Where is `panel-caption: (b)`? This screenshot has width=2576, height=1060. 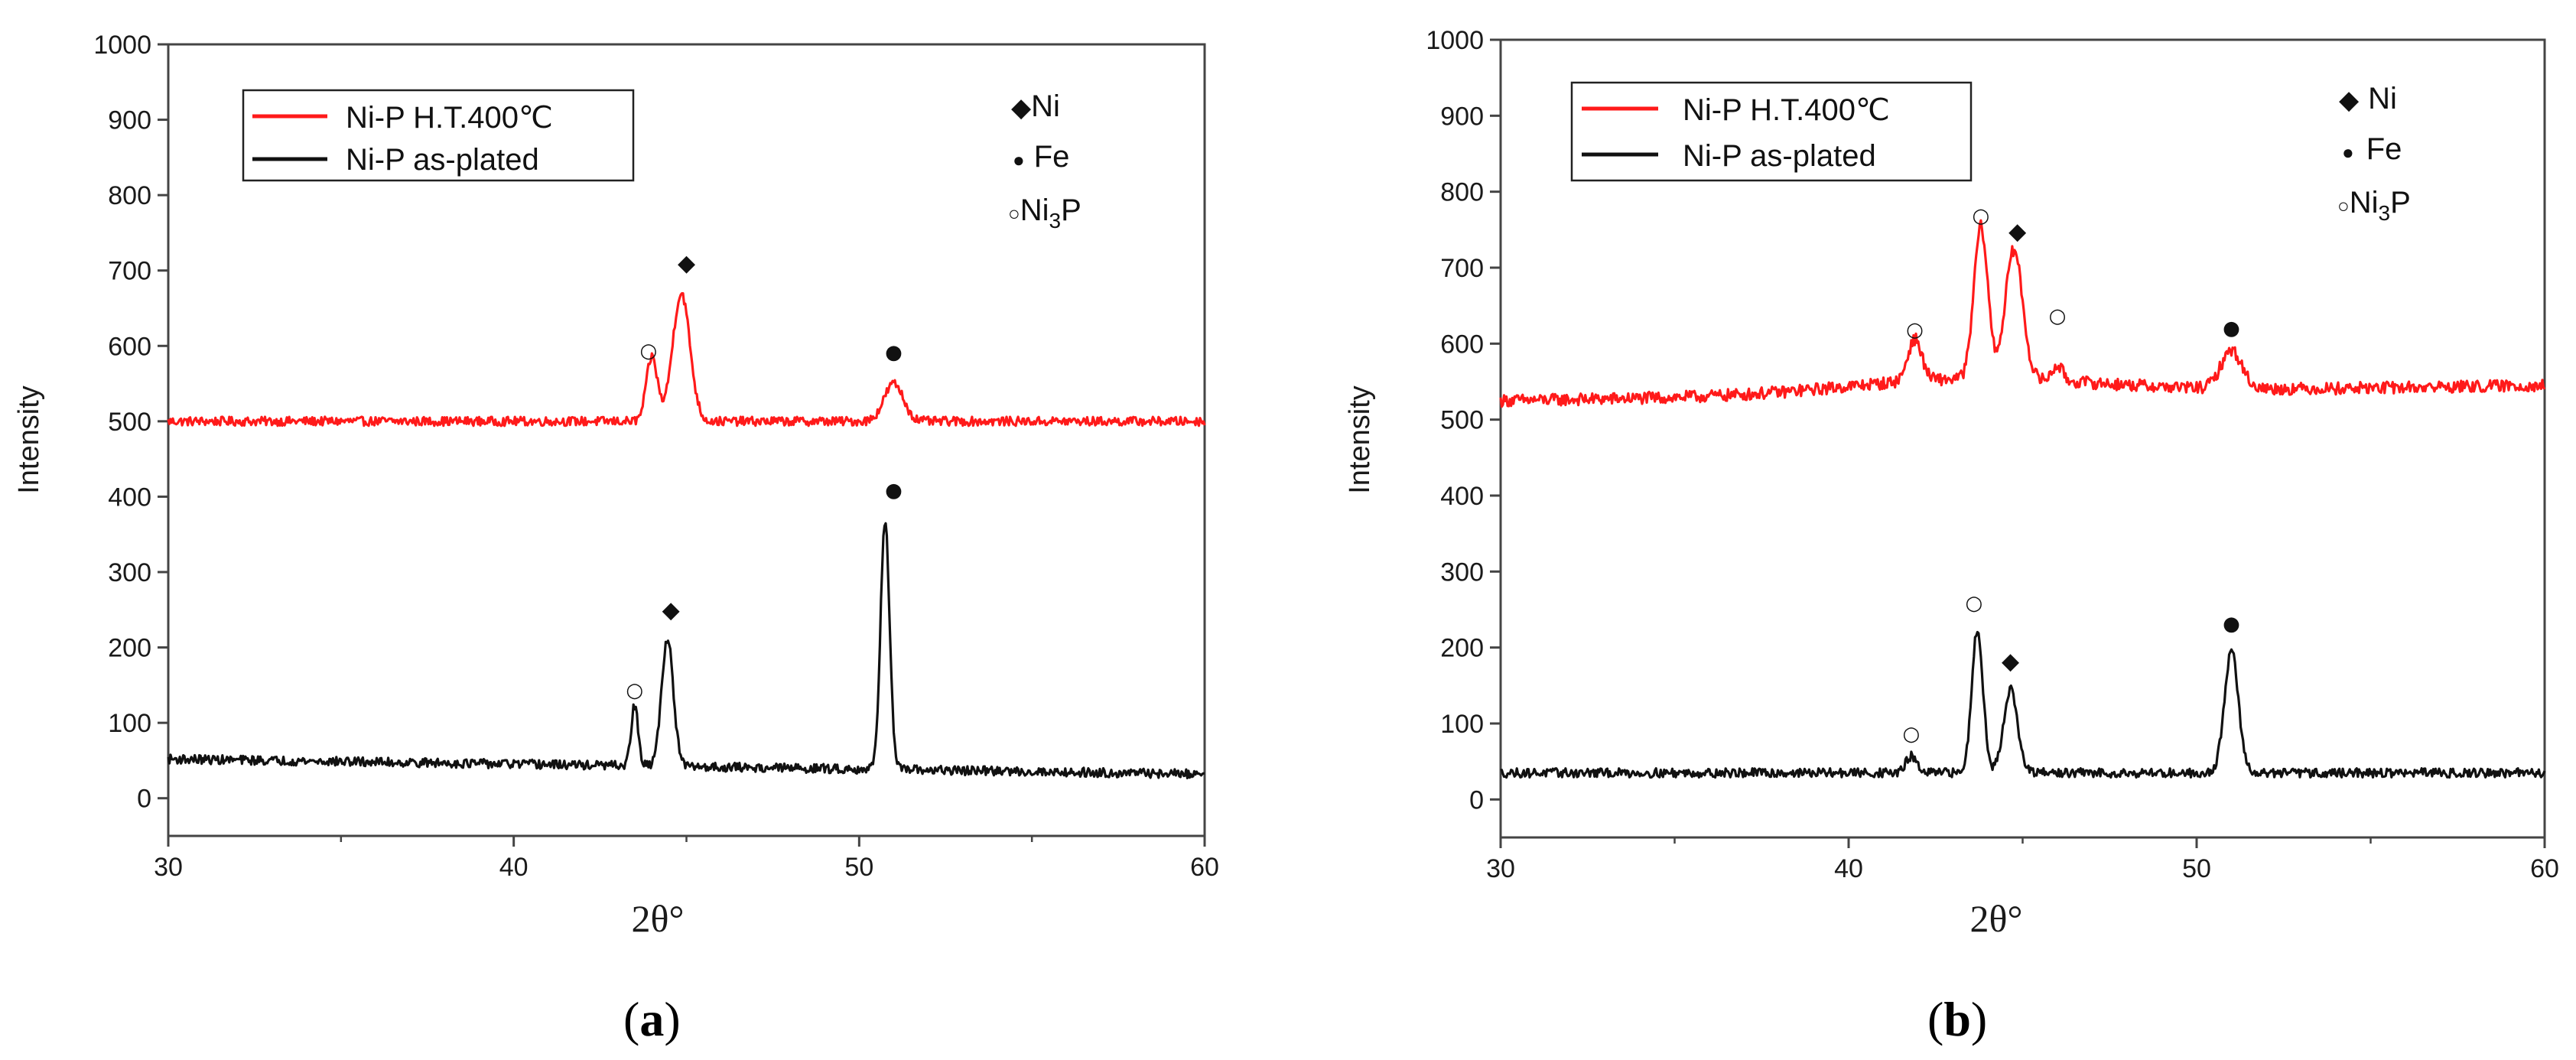 panel-caption: (b) is located at coordinates (1957, 1019).